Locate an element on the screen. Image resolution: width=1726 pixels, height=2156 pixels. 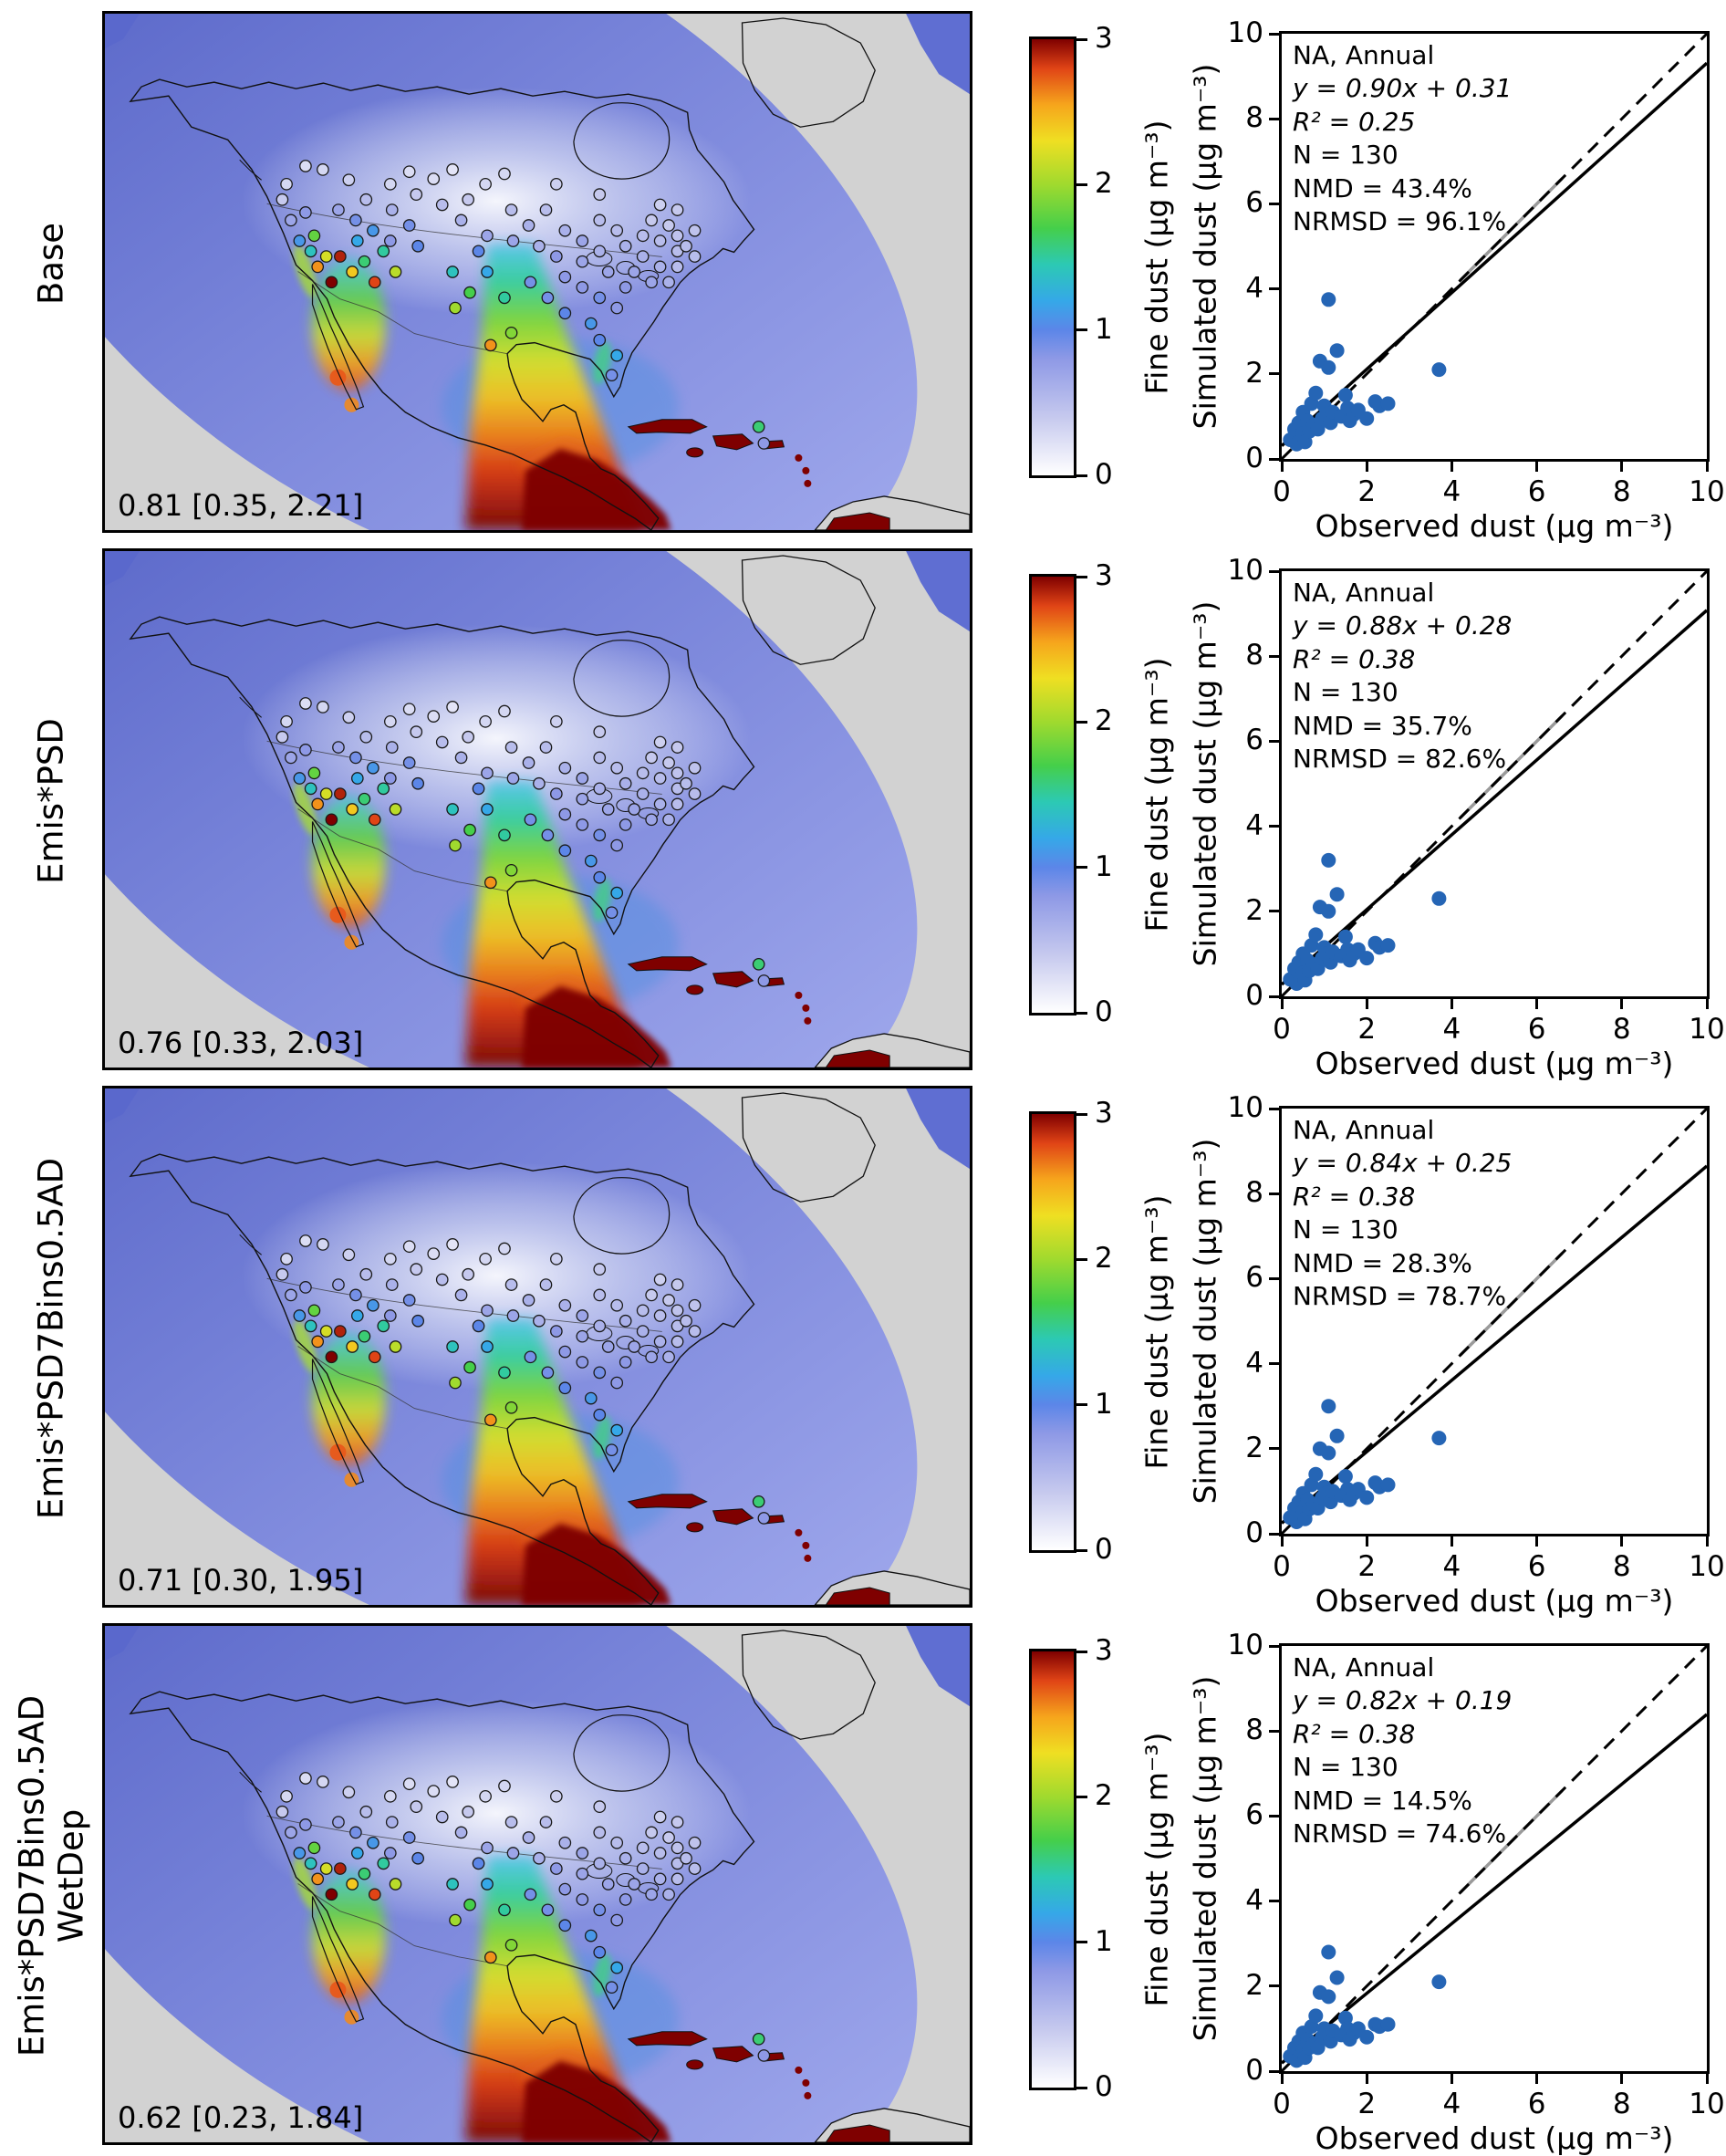
us-canada-border is located at coordinates (464, 1843).